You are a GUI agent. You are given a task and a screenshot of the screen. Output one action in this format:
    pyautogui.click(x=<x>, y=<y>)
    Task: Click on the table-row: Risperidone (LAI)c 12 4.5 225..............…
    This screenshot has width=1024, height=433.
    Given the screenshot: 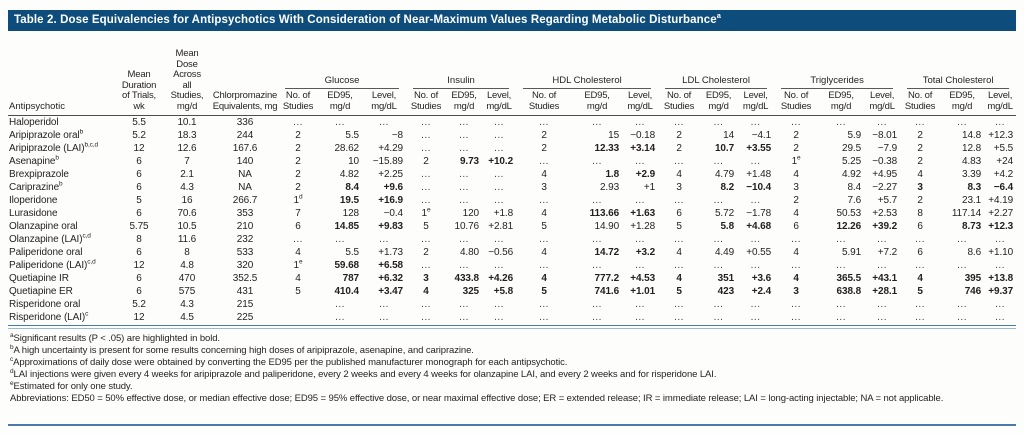 What is the action you would take?
    pyautogui.click(x=512, y=317)
    